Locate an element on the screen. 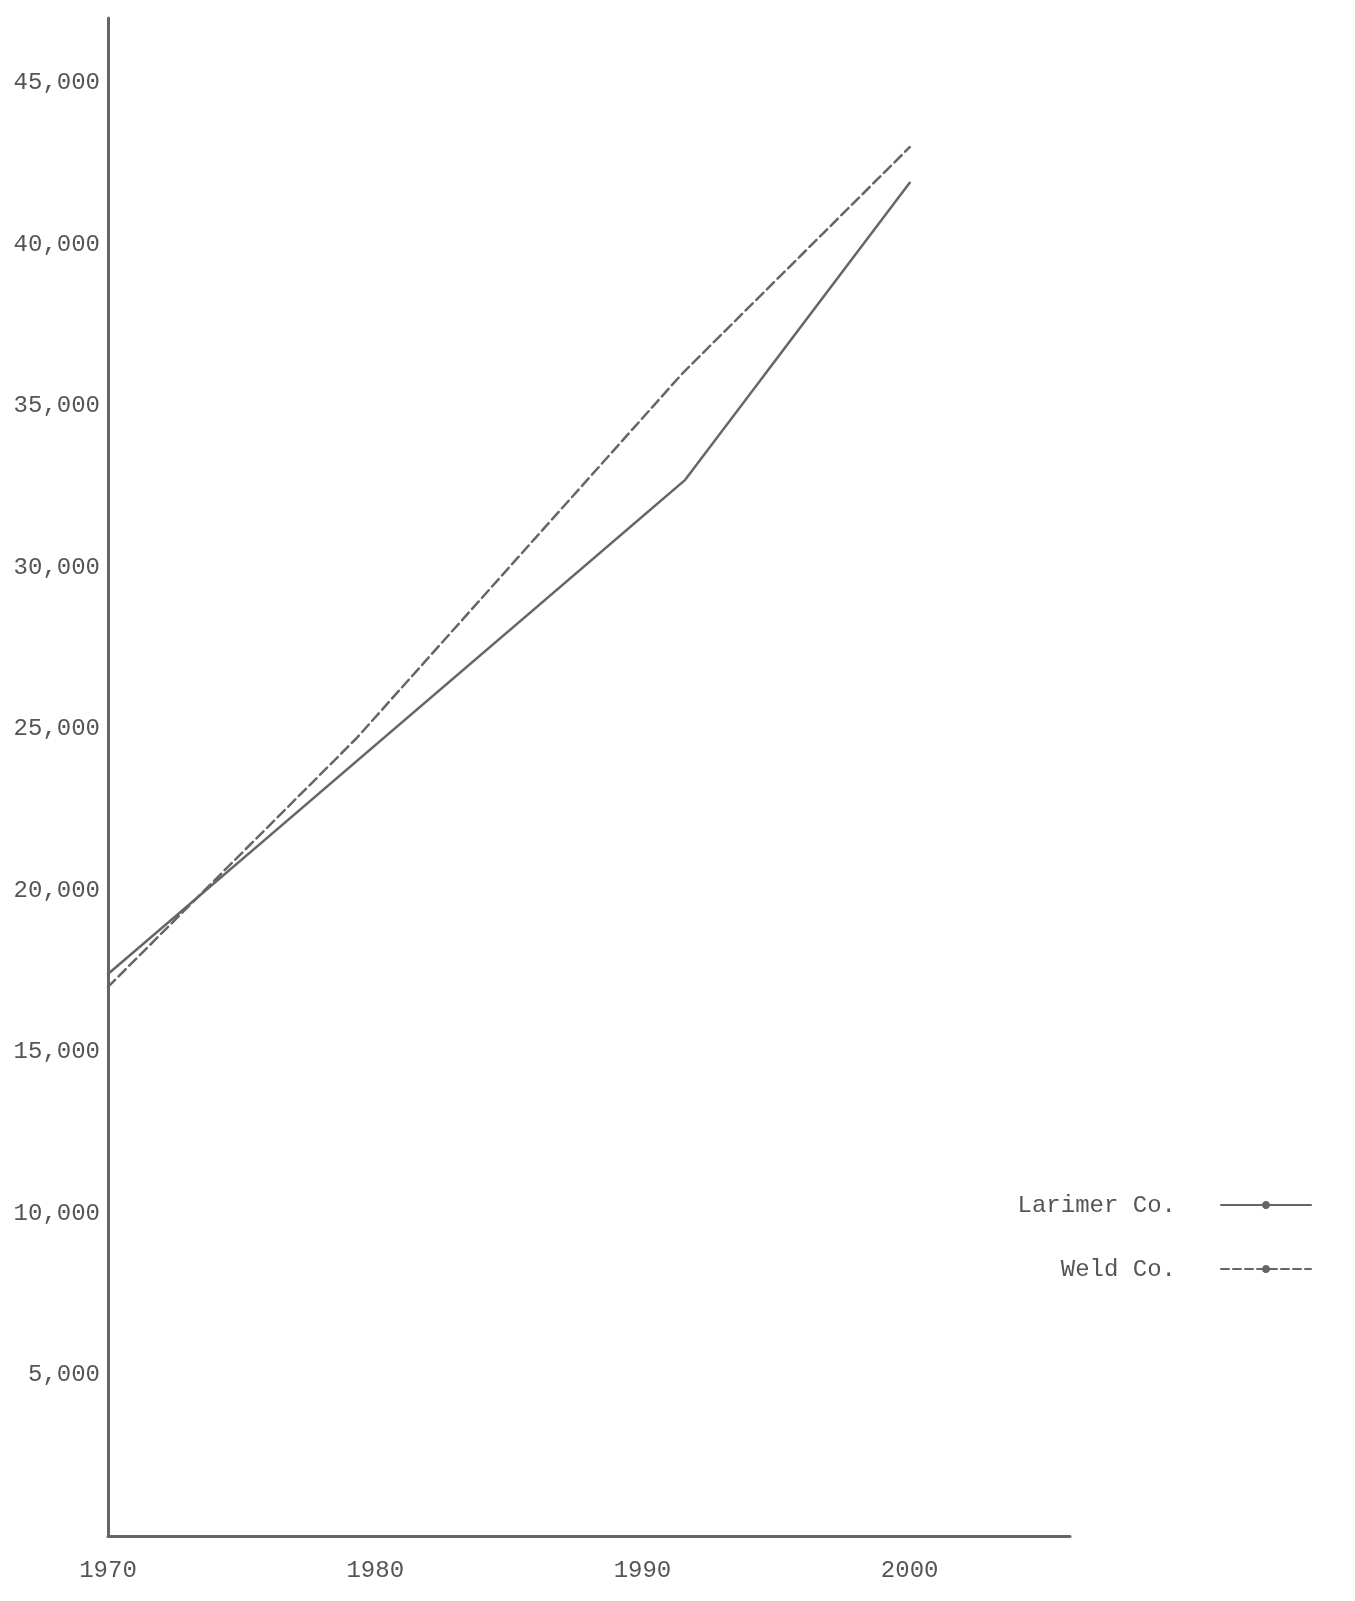 The height and width of the screenshot is (1601, 1355). legend-label: Weld Co. is located at coordinates (1118, 1269).